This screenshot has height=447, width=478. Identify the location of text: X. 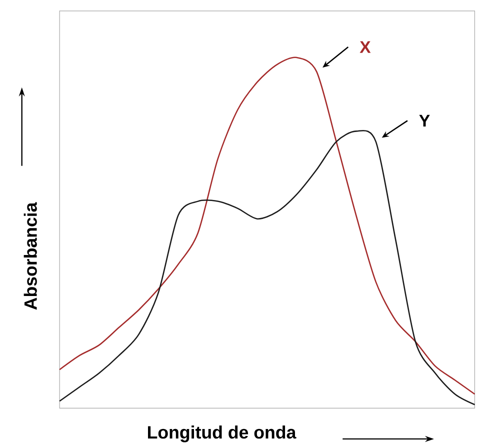
(365, 47).